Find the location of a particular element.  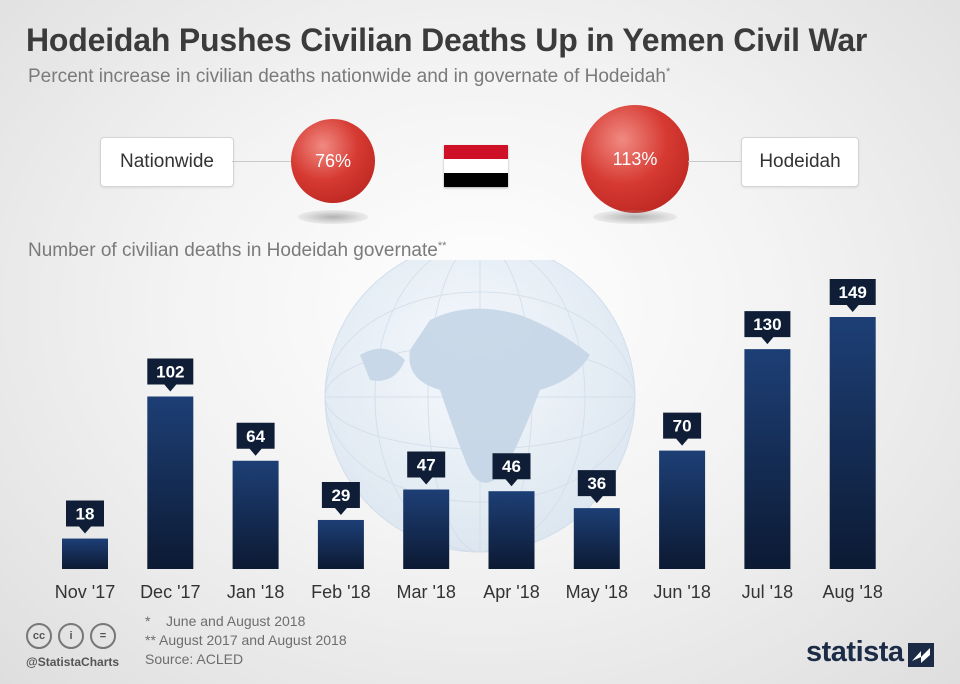

subtitle-footnote-marker: * is located at coordinates (668, 72).